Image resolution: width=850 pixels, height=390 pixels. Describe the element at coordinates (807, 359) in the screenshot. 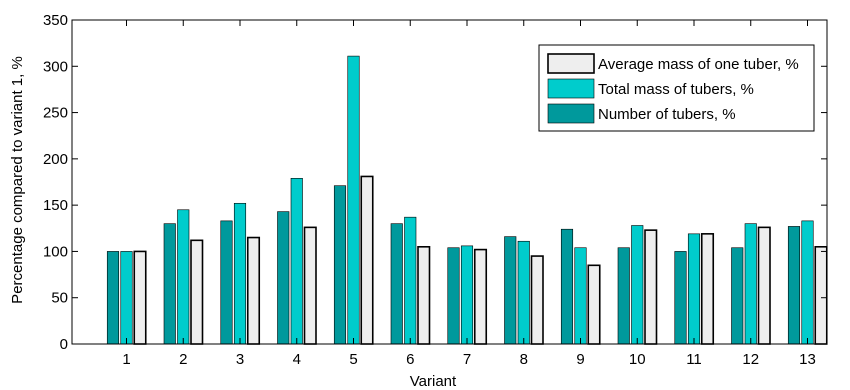

I see `x-tick-label-13: 13` at that location.